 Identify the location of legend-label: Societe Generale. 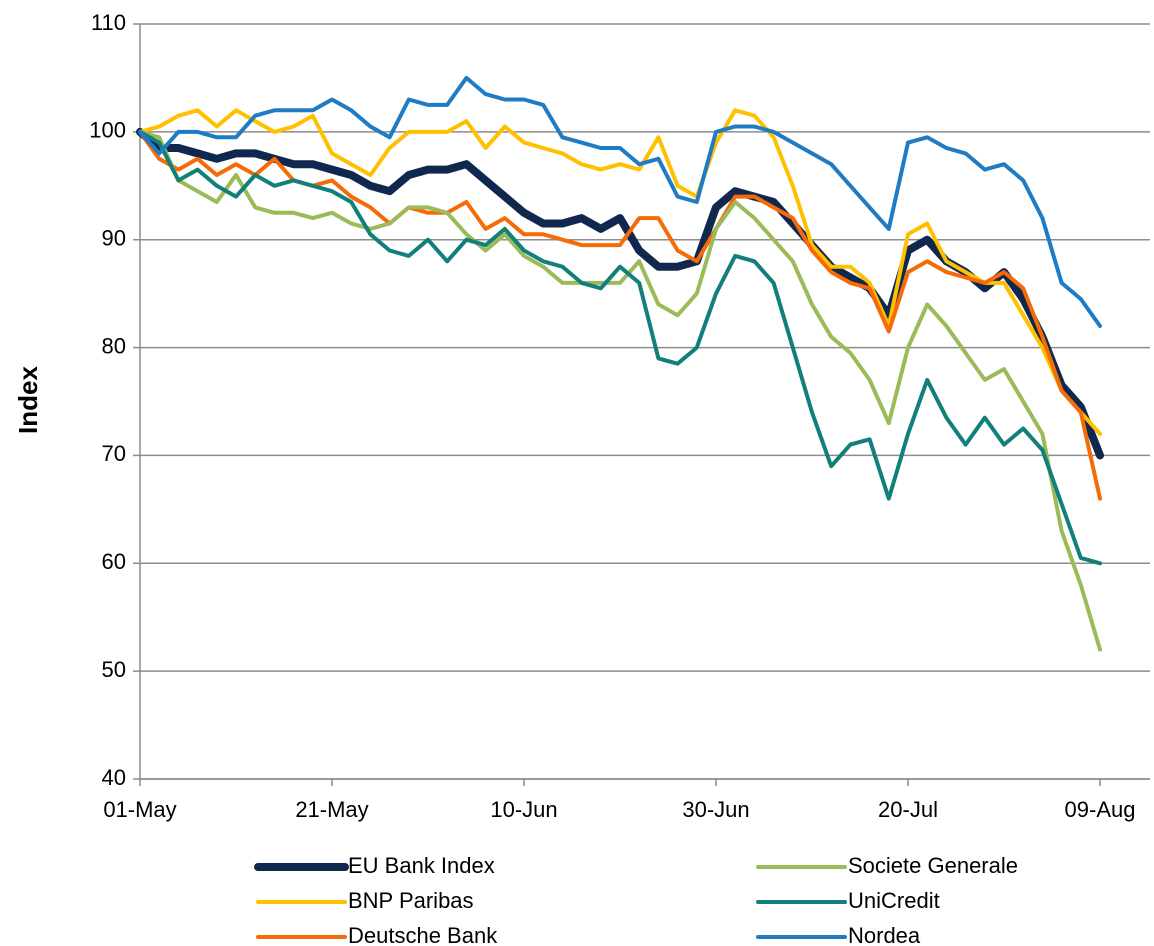
(933, 865).